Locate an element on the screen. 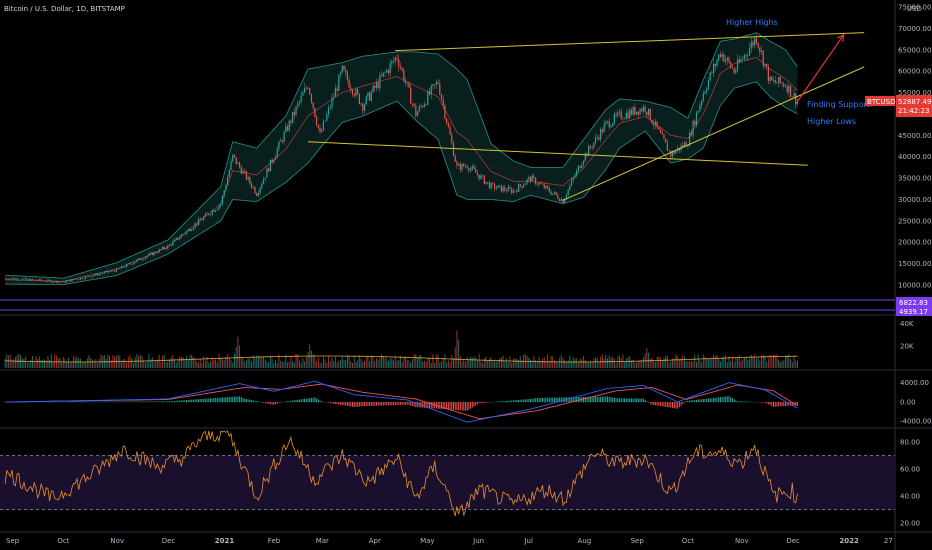  purple-badge-bottom is located at coordinates (914, 311).